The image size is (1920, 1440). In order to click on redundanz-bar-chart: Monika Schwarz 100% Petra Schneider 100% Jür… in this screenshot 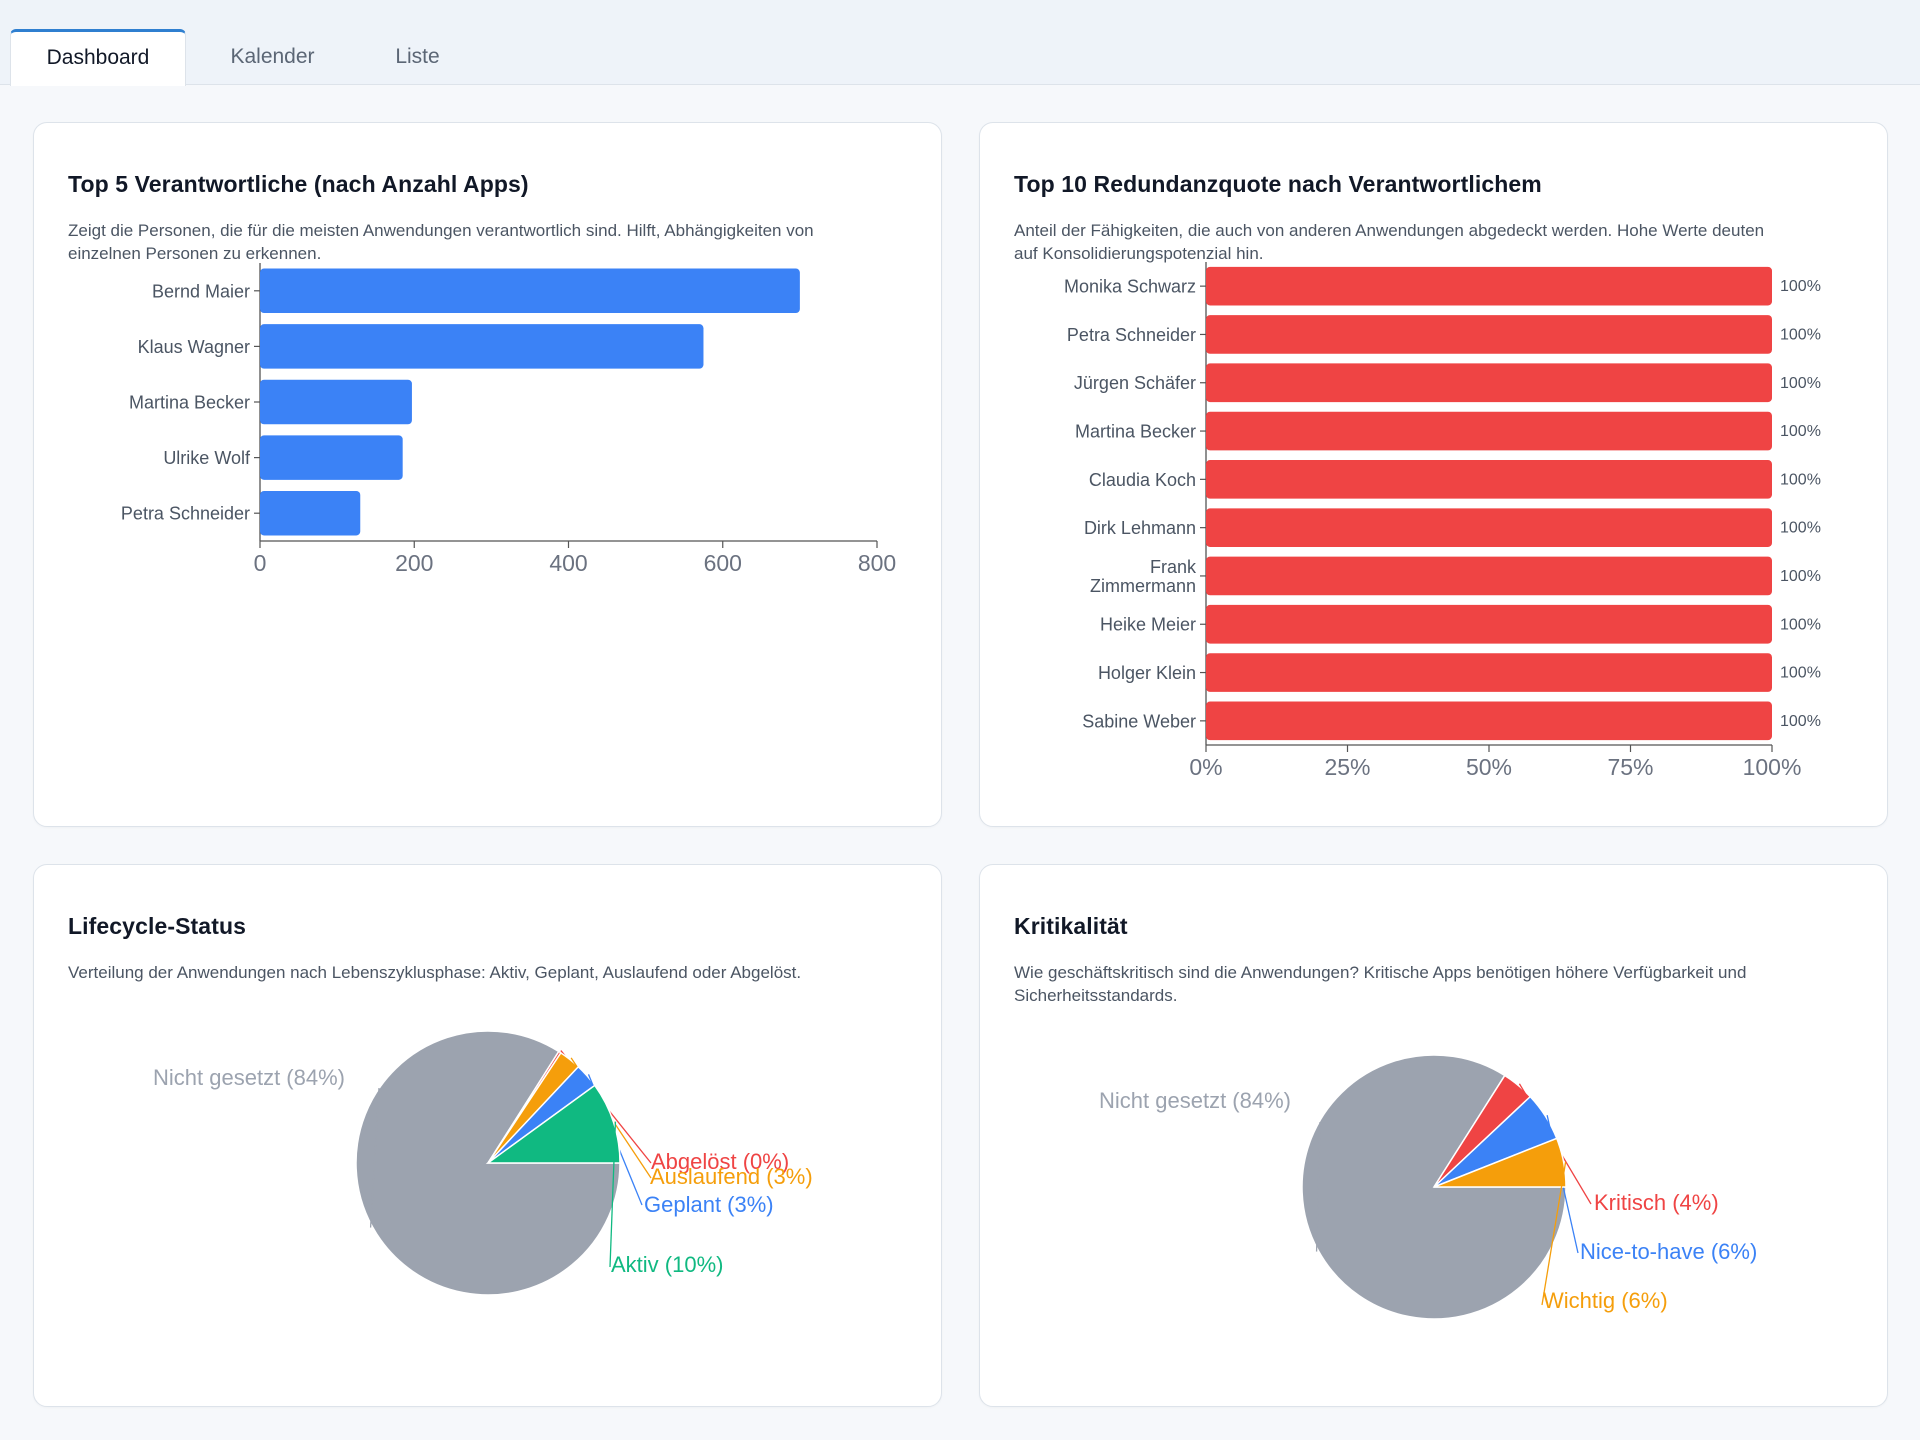, I will do `click(1442, 521)`.